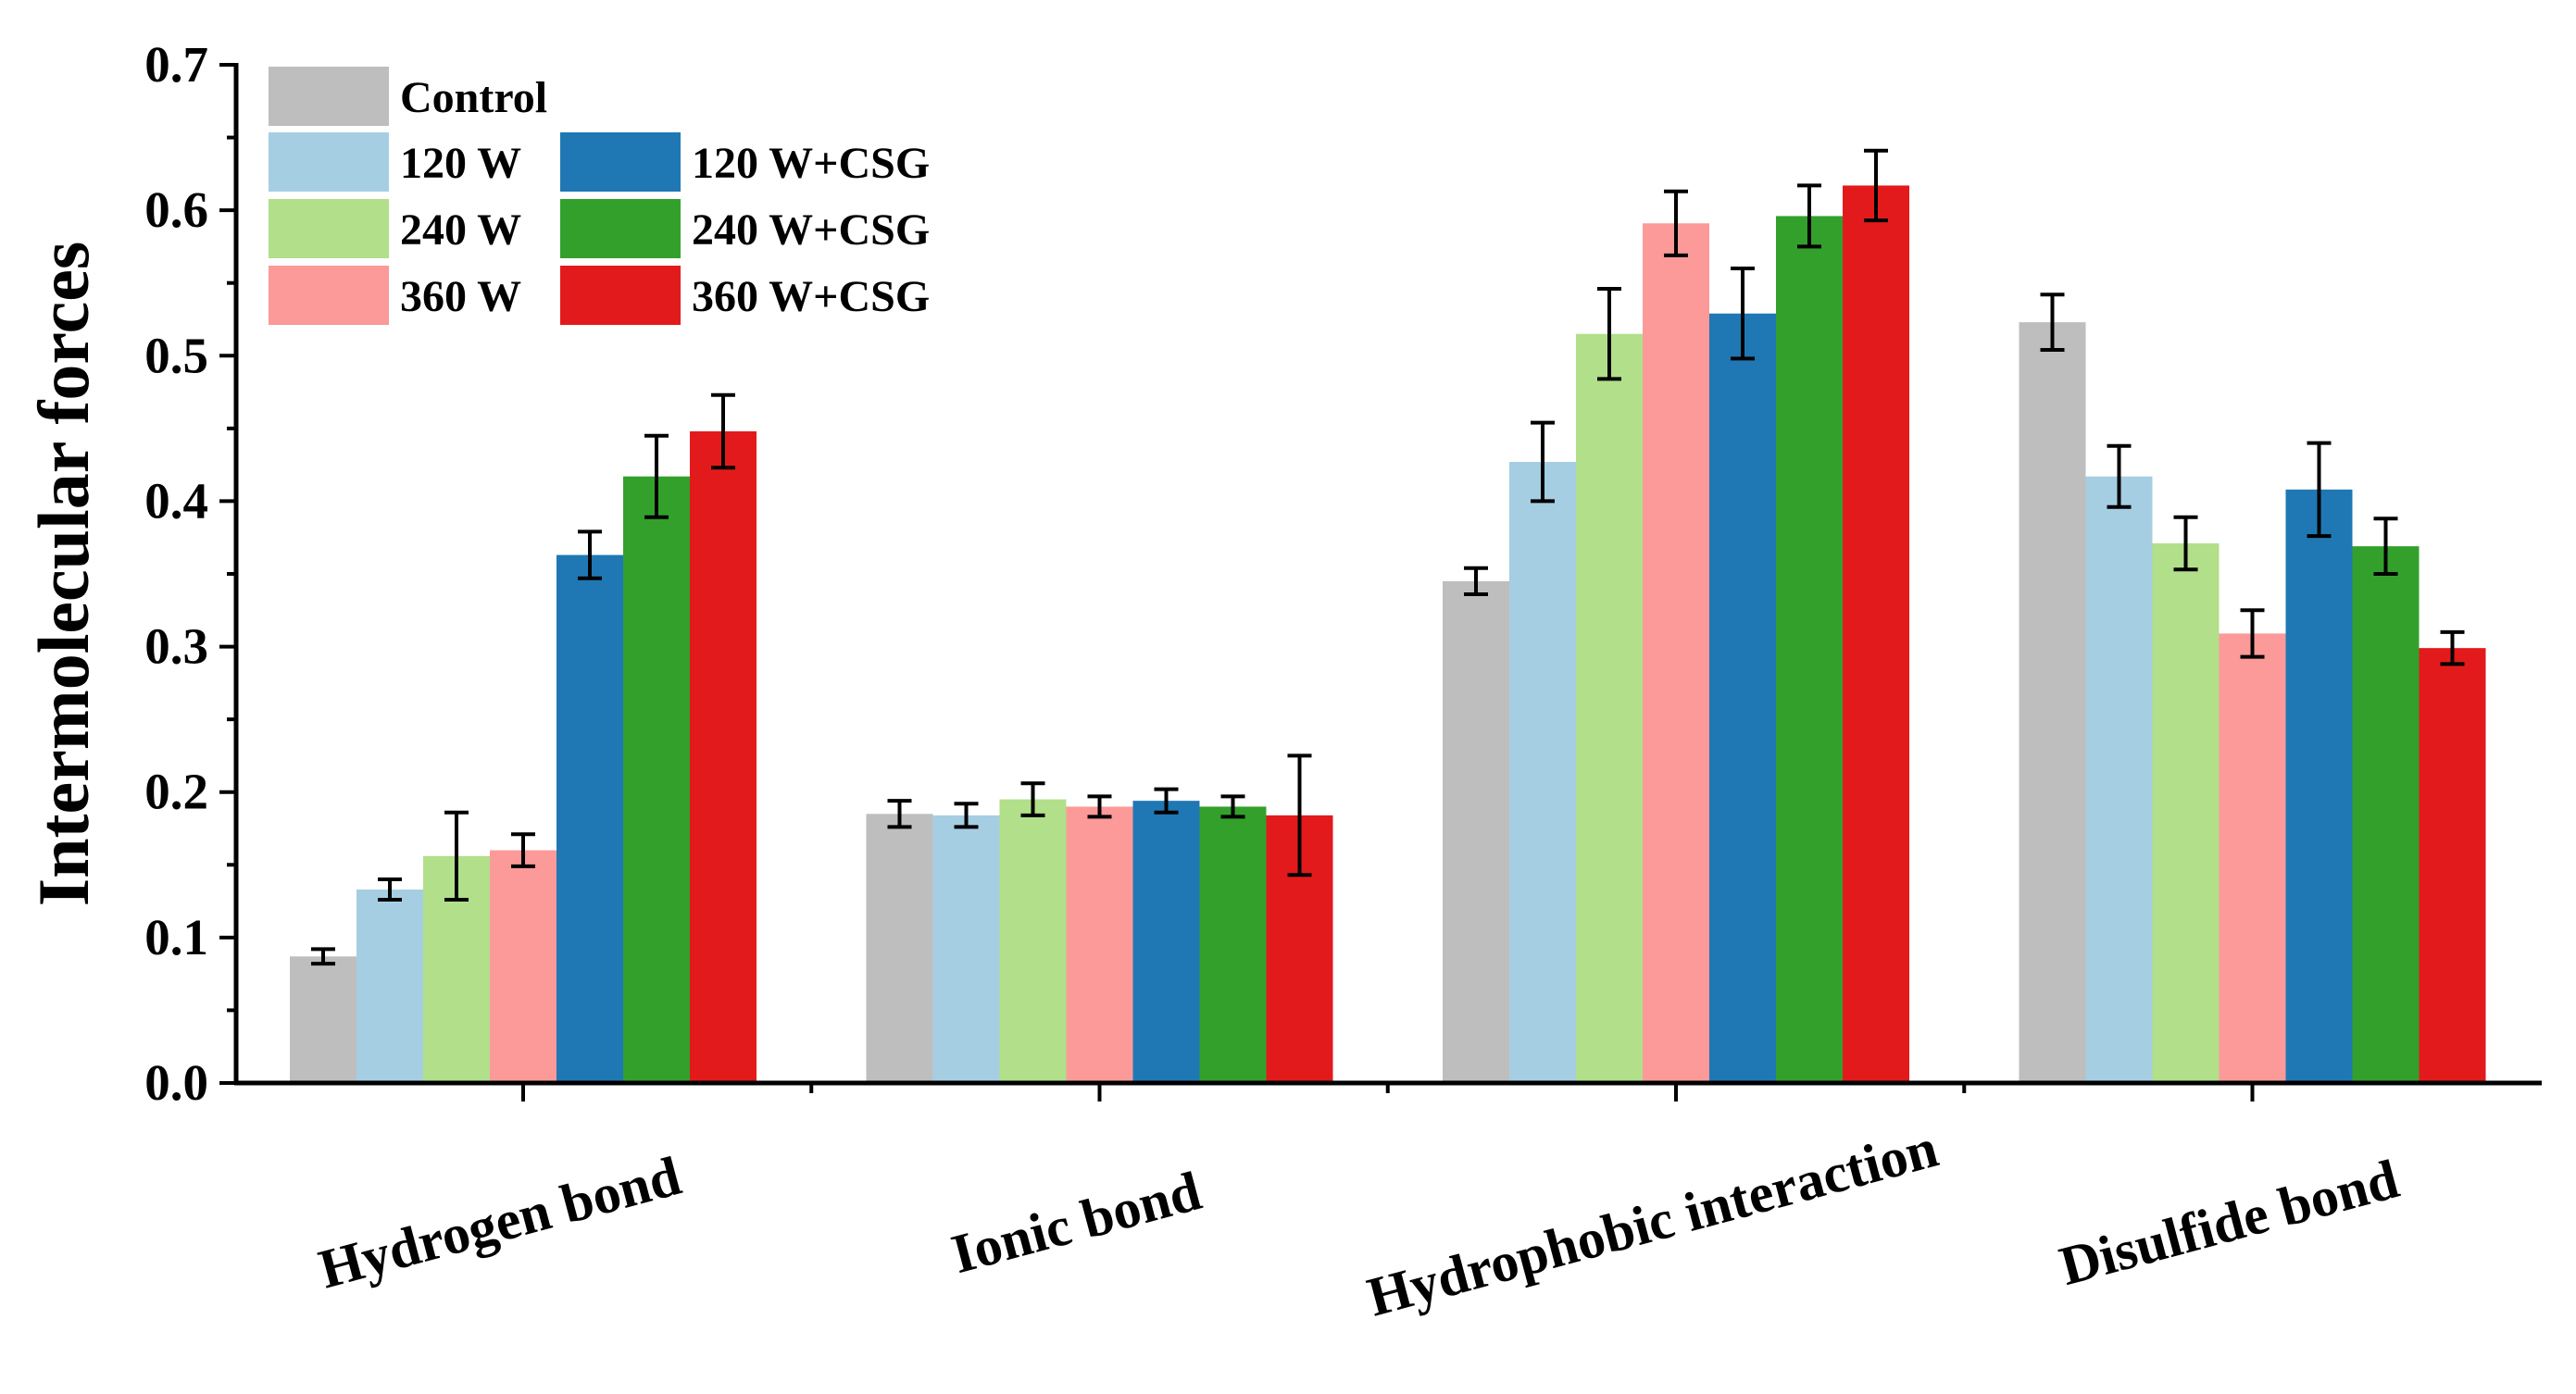 Image resolution: width=2576 pixels, height=1394 pixels. Describe the element at coordinates (1476, 581) in the screenshot. I see `error-bar-hydrophobic-interaction-control` at that location.